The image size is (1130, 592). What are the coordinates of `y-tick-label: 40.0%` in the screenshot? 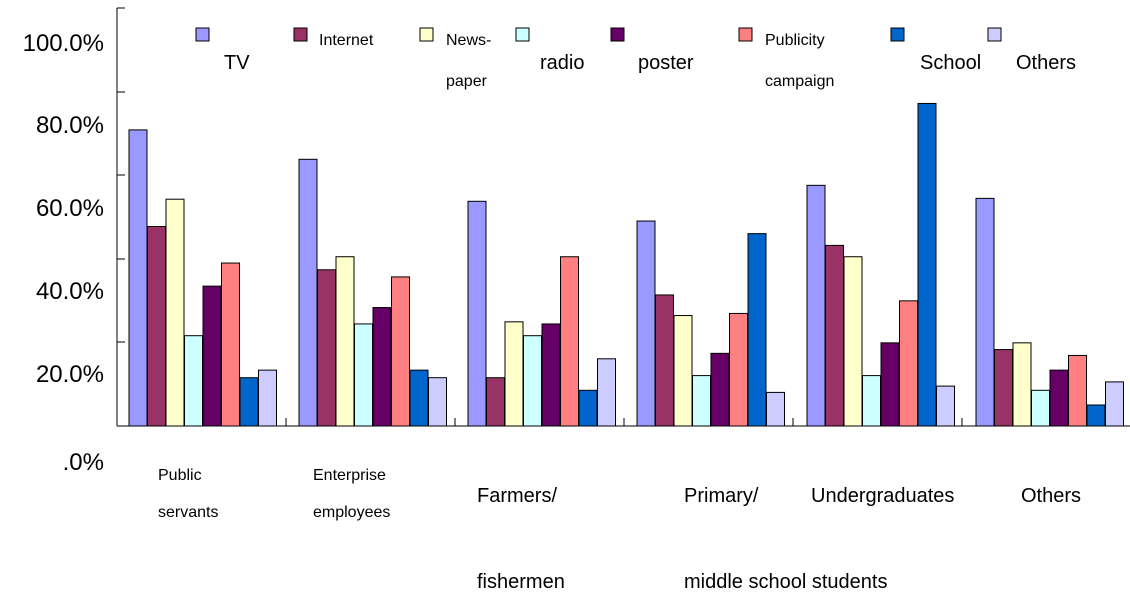 It's located at (70, 291).